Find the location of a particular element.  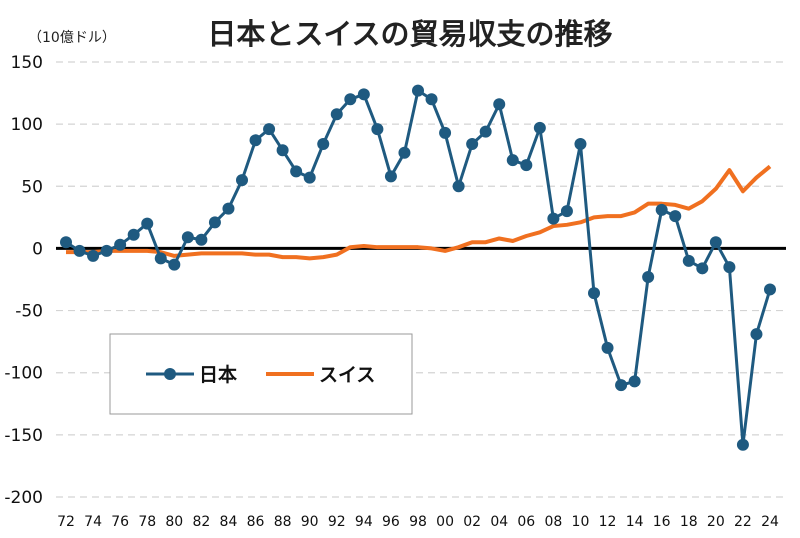

y-tick-label: -50 is located at coordinates (29, 312).